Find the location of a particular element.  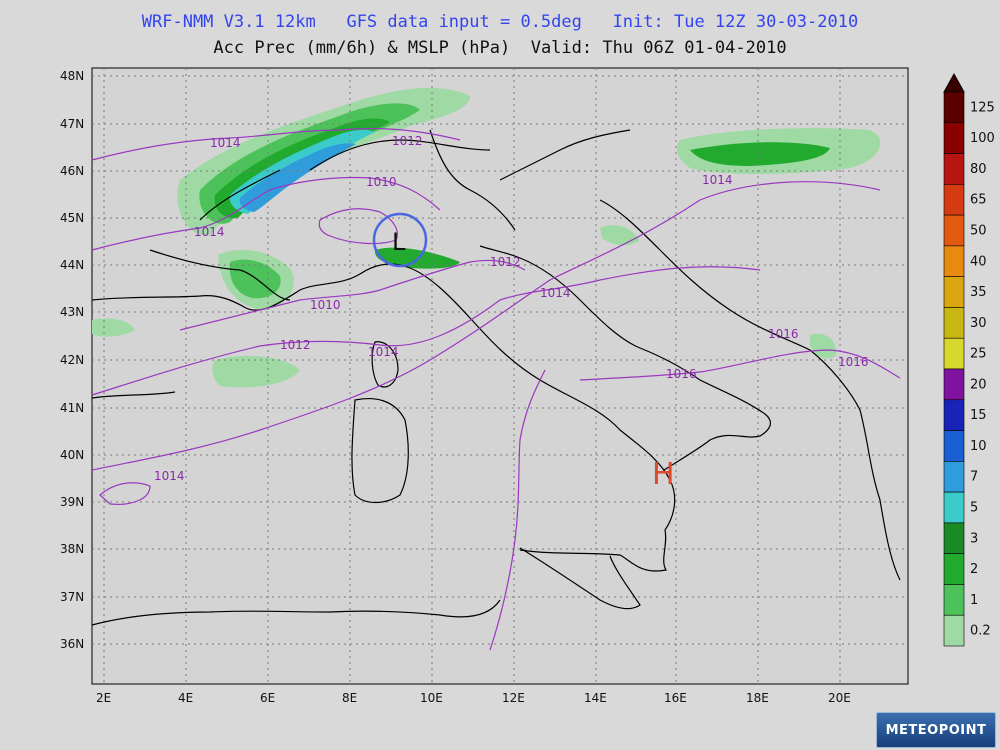

colorbar-label: 25 is located at coordinates (978, 354).